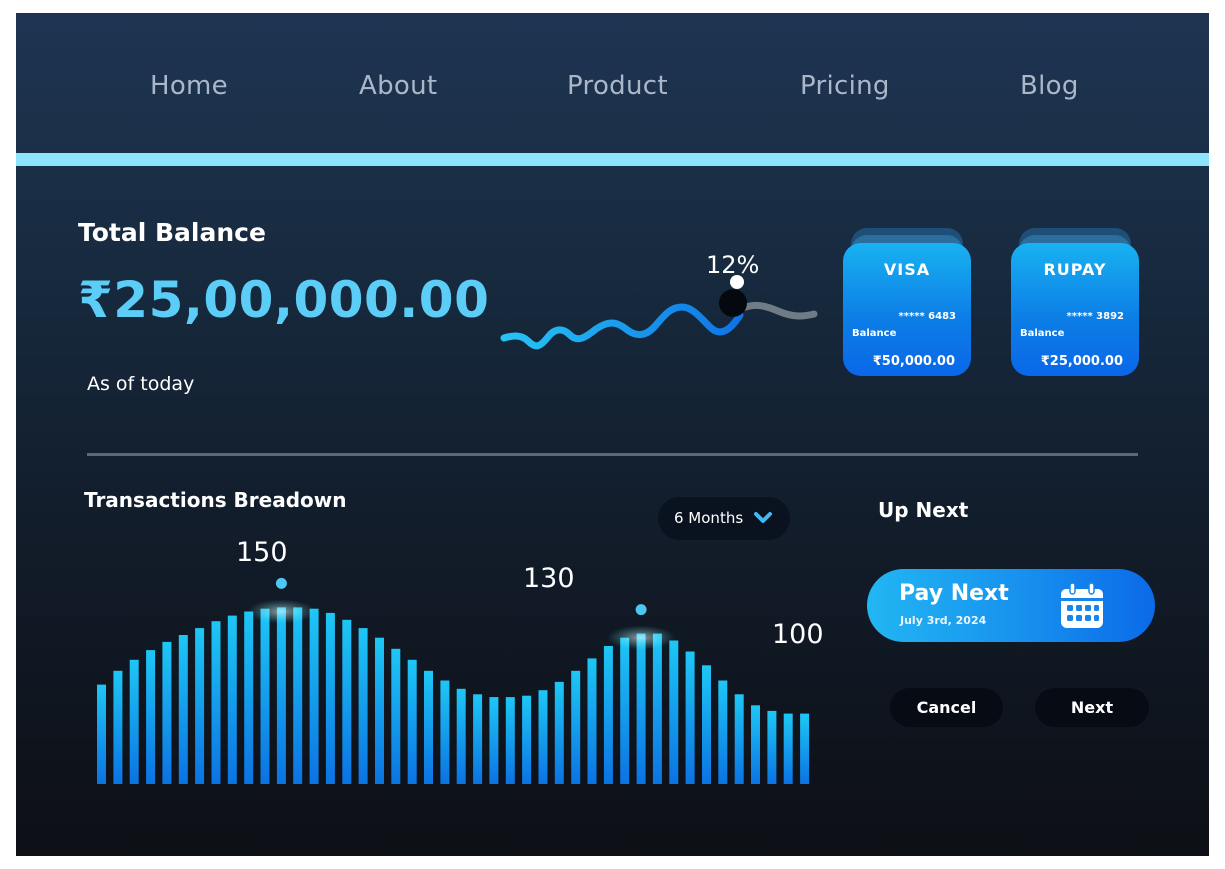 This screenshot has height=869, width=1225. Describe the element at coordinates (1092, 707) in the screenshot. I see `next-button: Next` at that location.